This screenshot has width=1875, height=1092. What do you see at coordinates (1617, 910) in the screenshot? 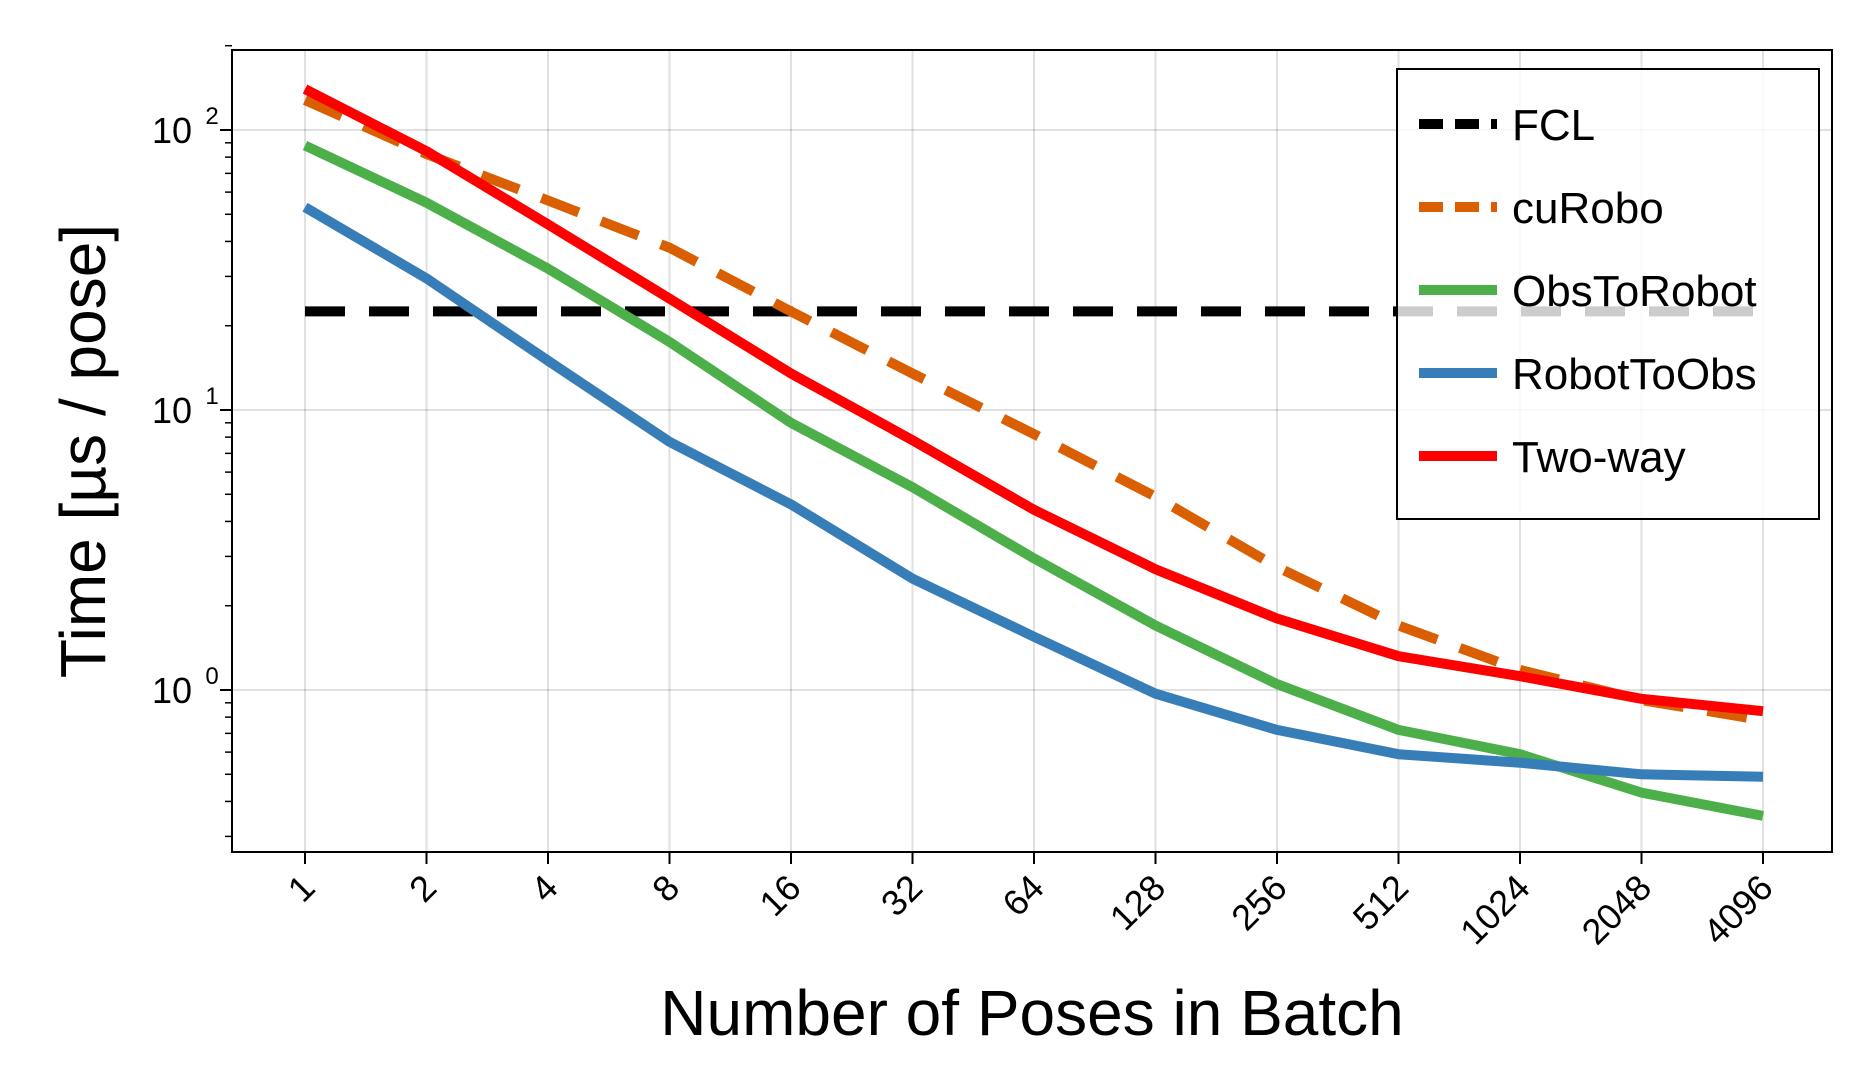
I see `x-tick-label: 2048` at bounding box center [1617, 910].